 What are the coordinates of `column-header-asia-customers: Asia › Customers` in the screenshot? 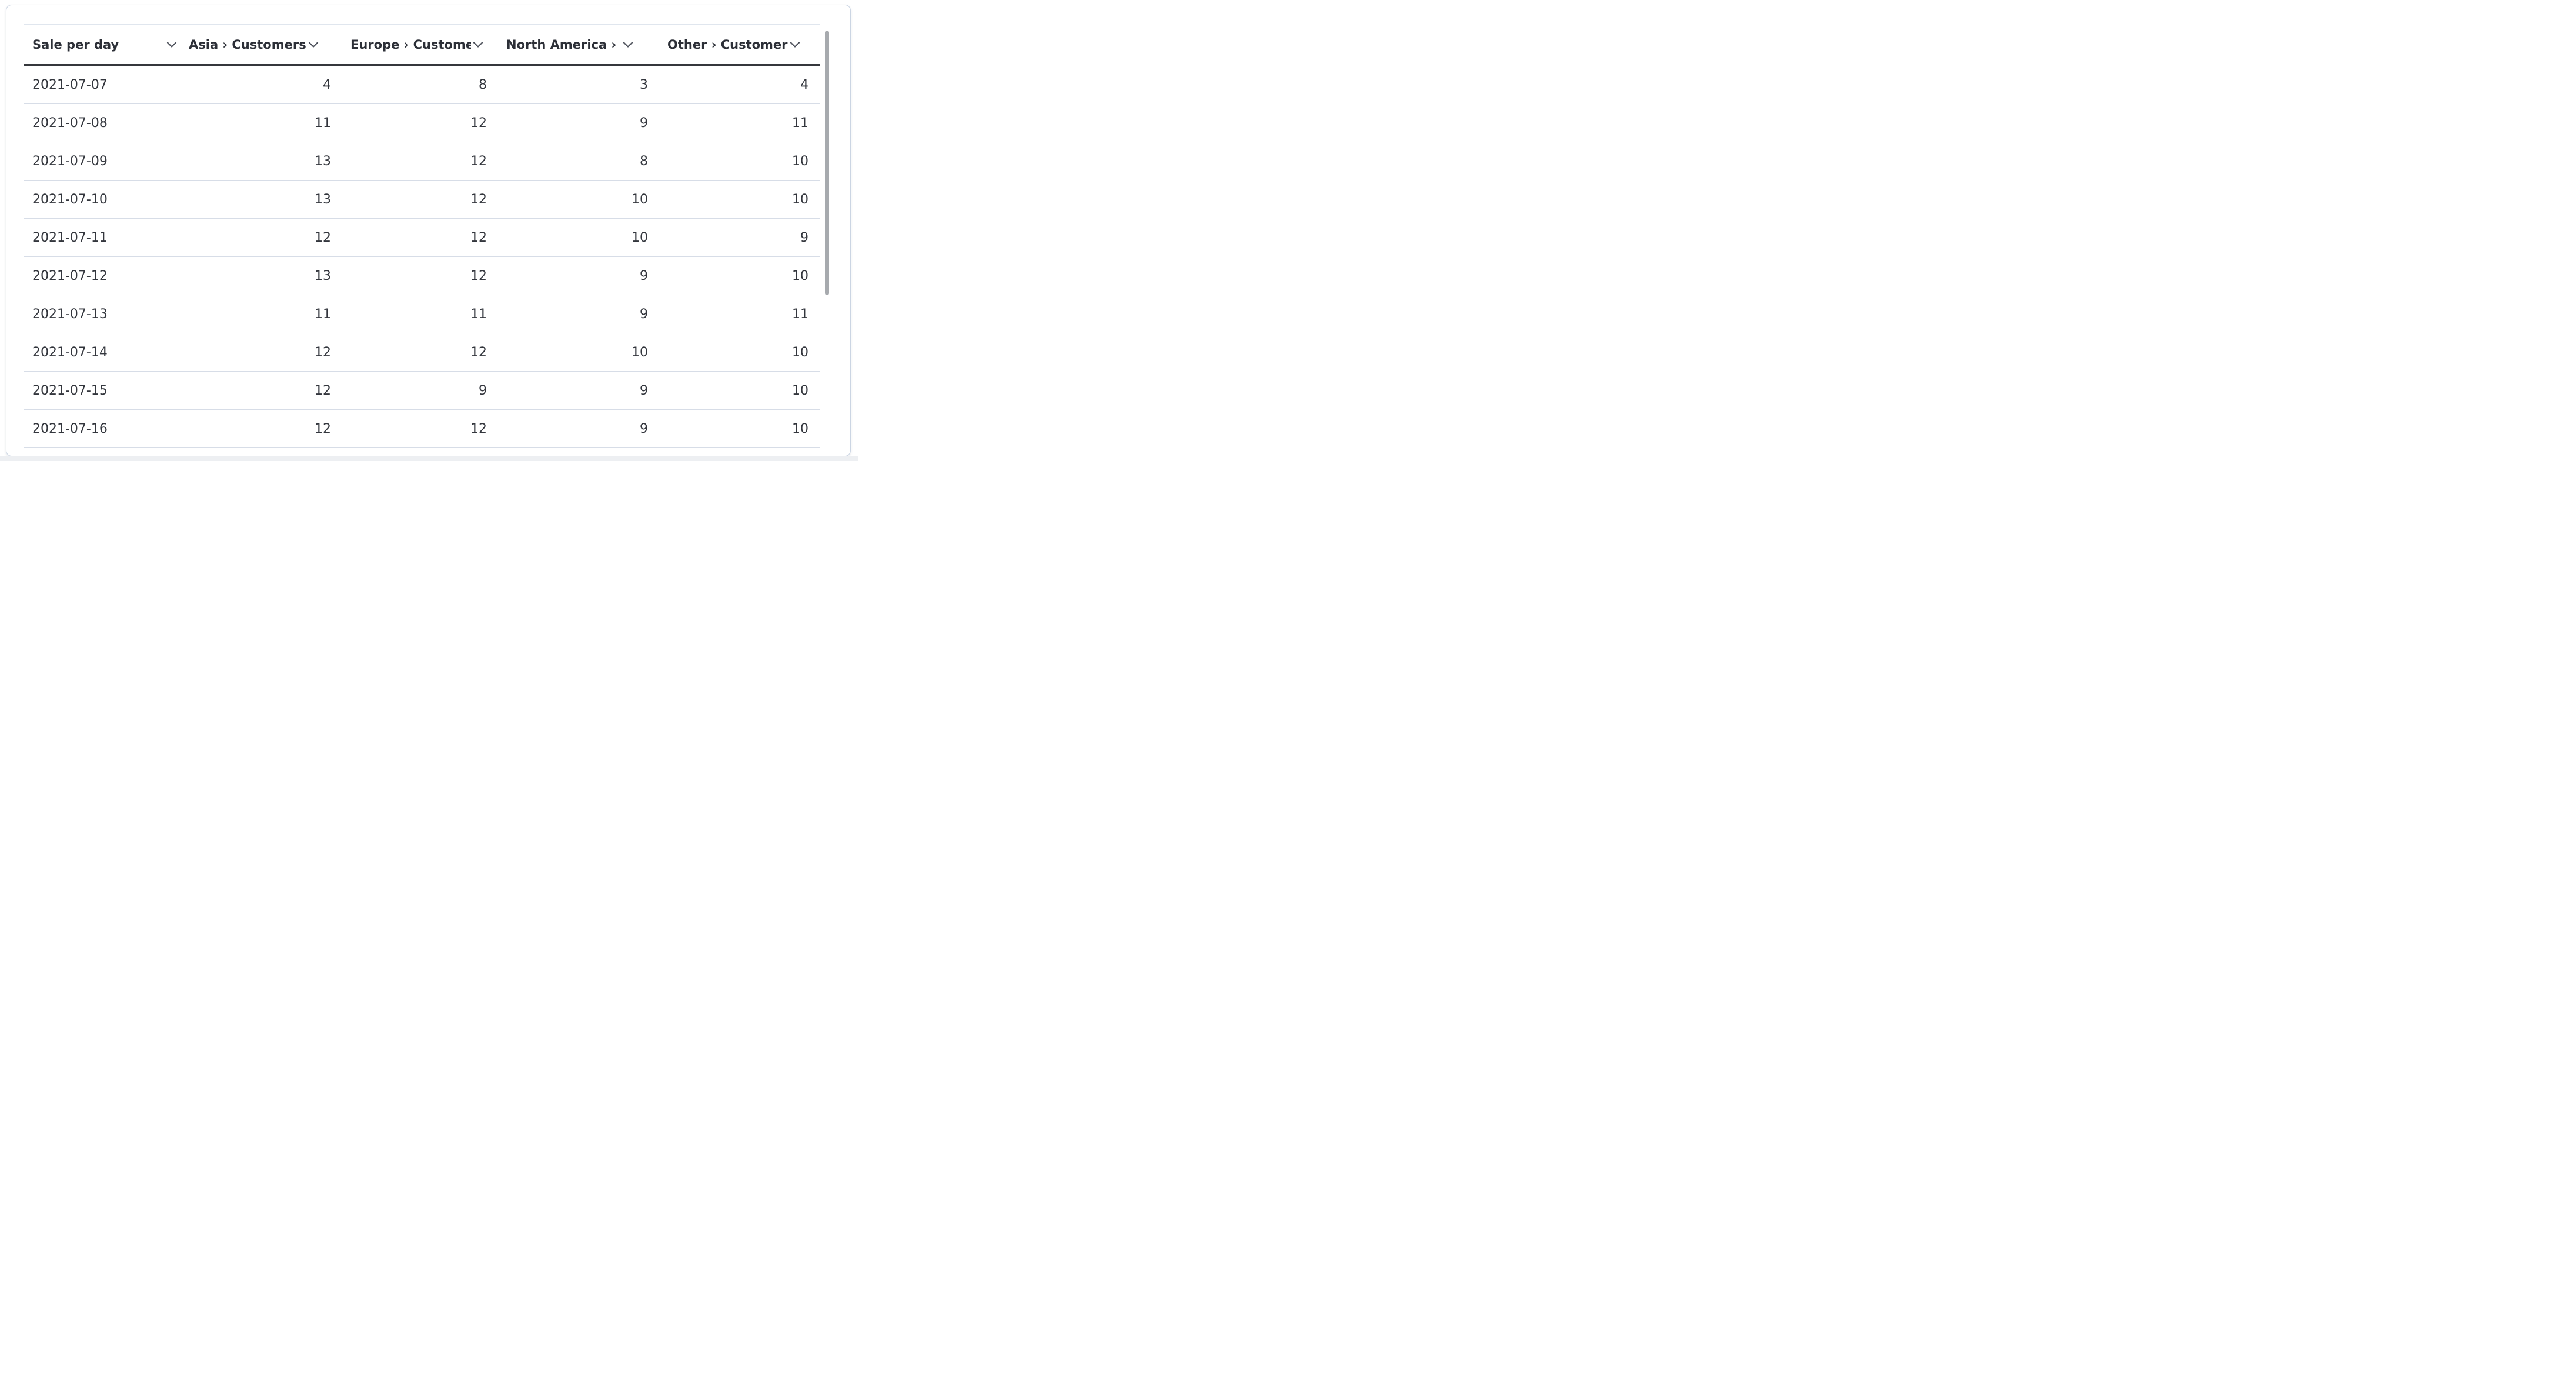 It's located at (261, 45).